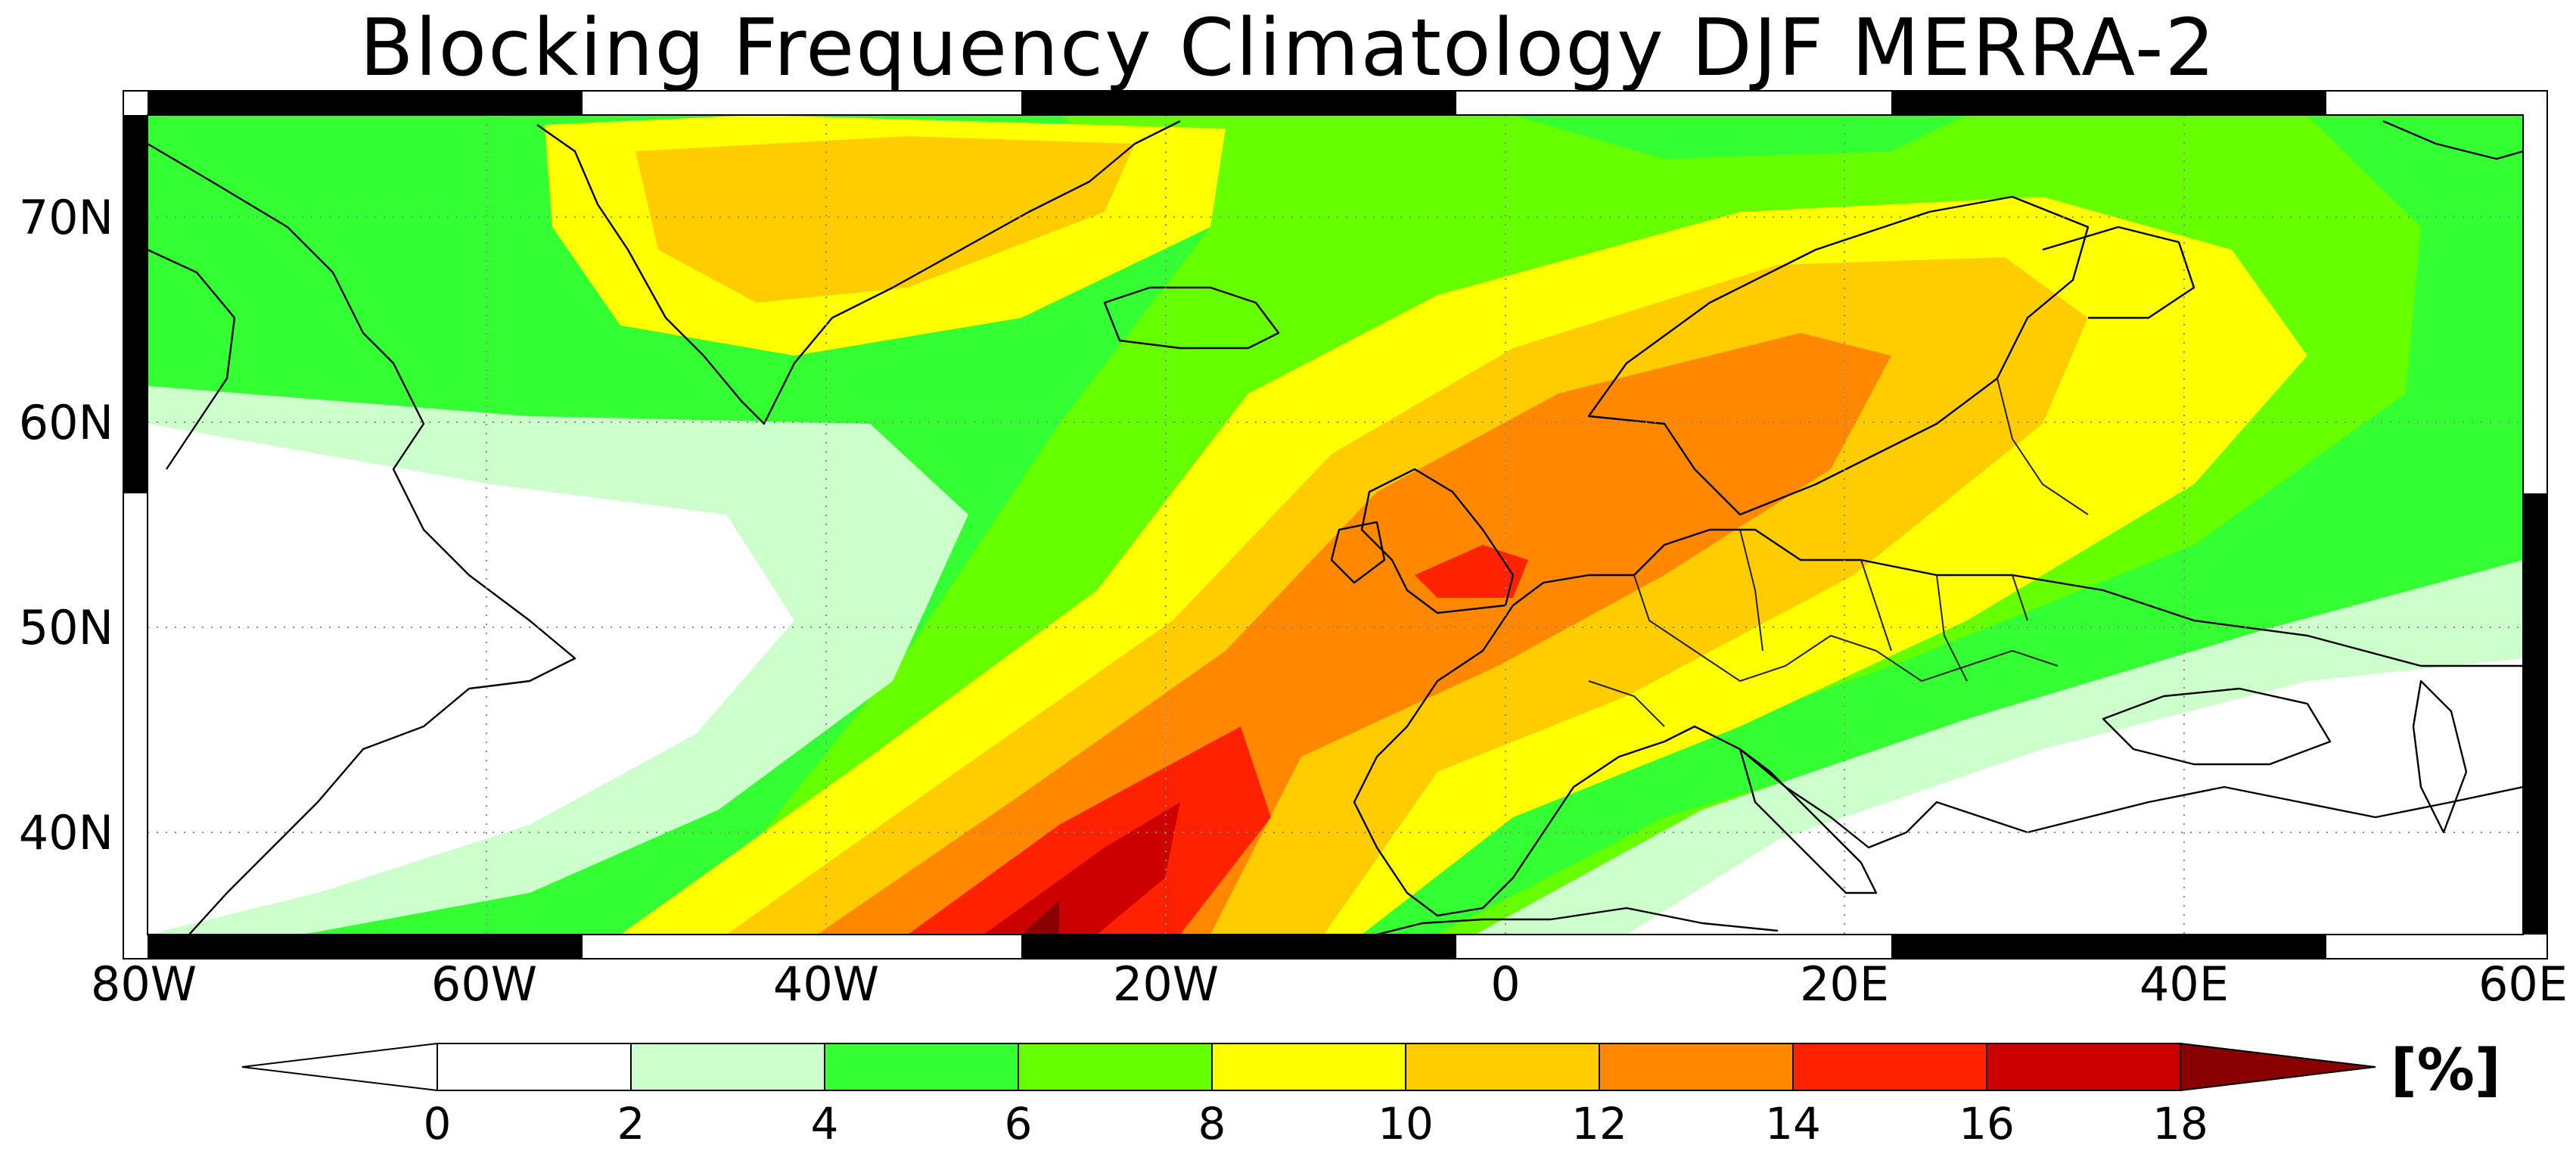  I want to click on coastline-north-america, so click(362, 538).